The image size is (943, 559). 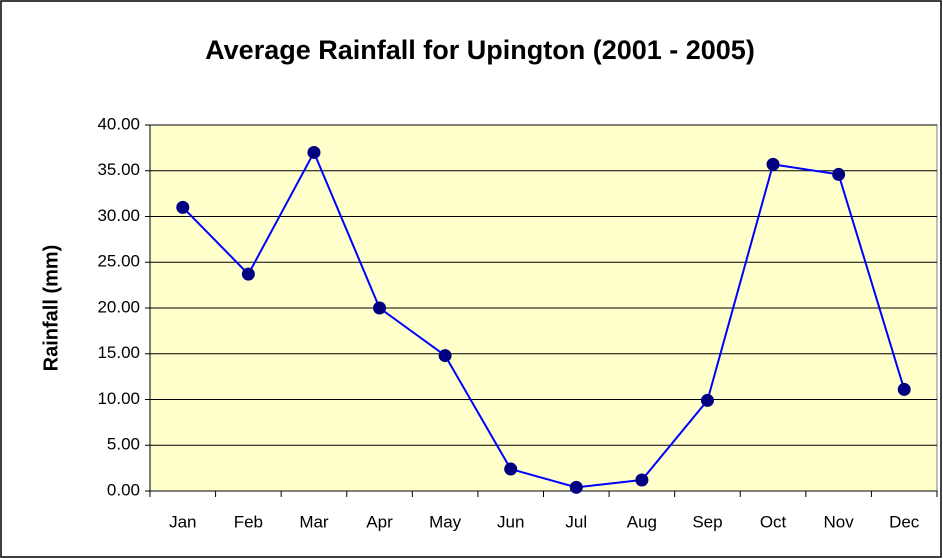 I want to click on x-tick-label: Dec, so click(x=904, y=521).